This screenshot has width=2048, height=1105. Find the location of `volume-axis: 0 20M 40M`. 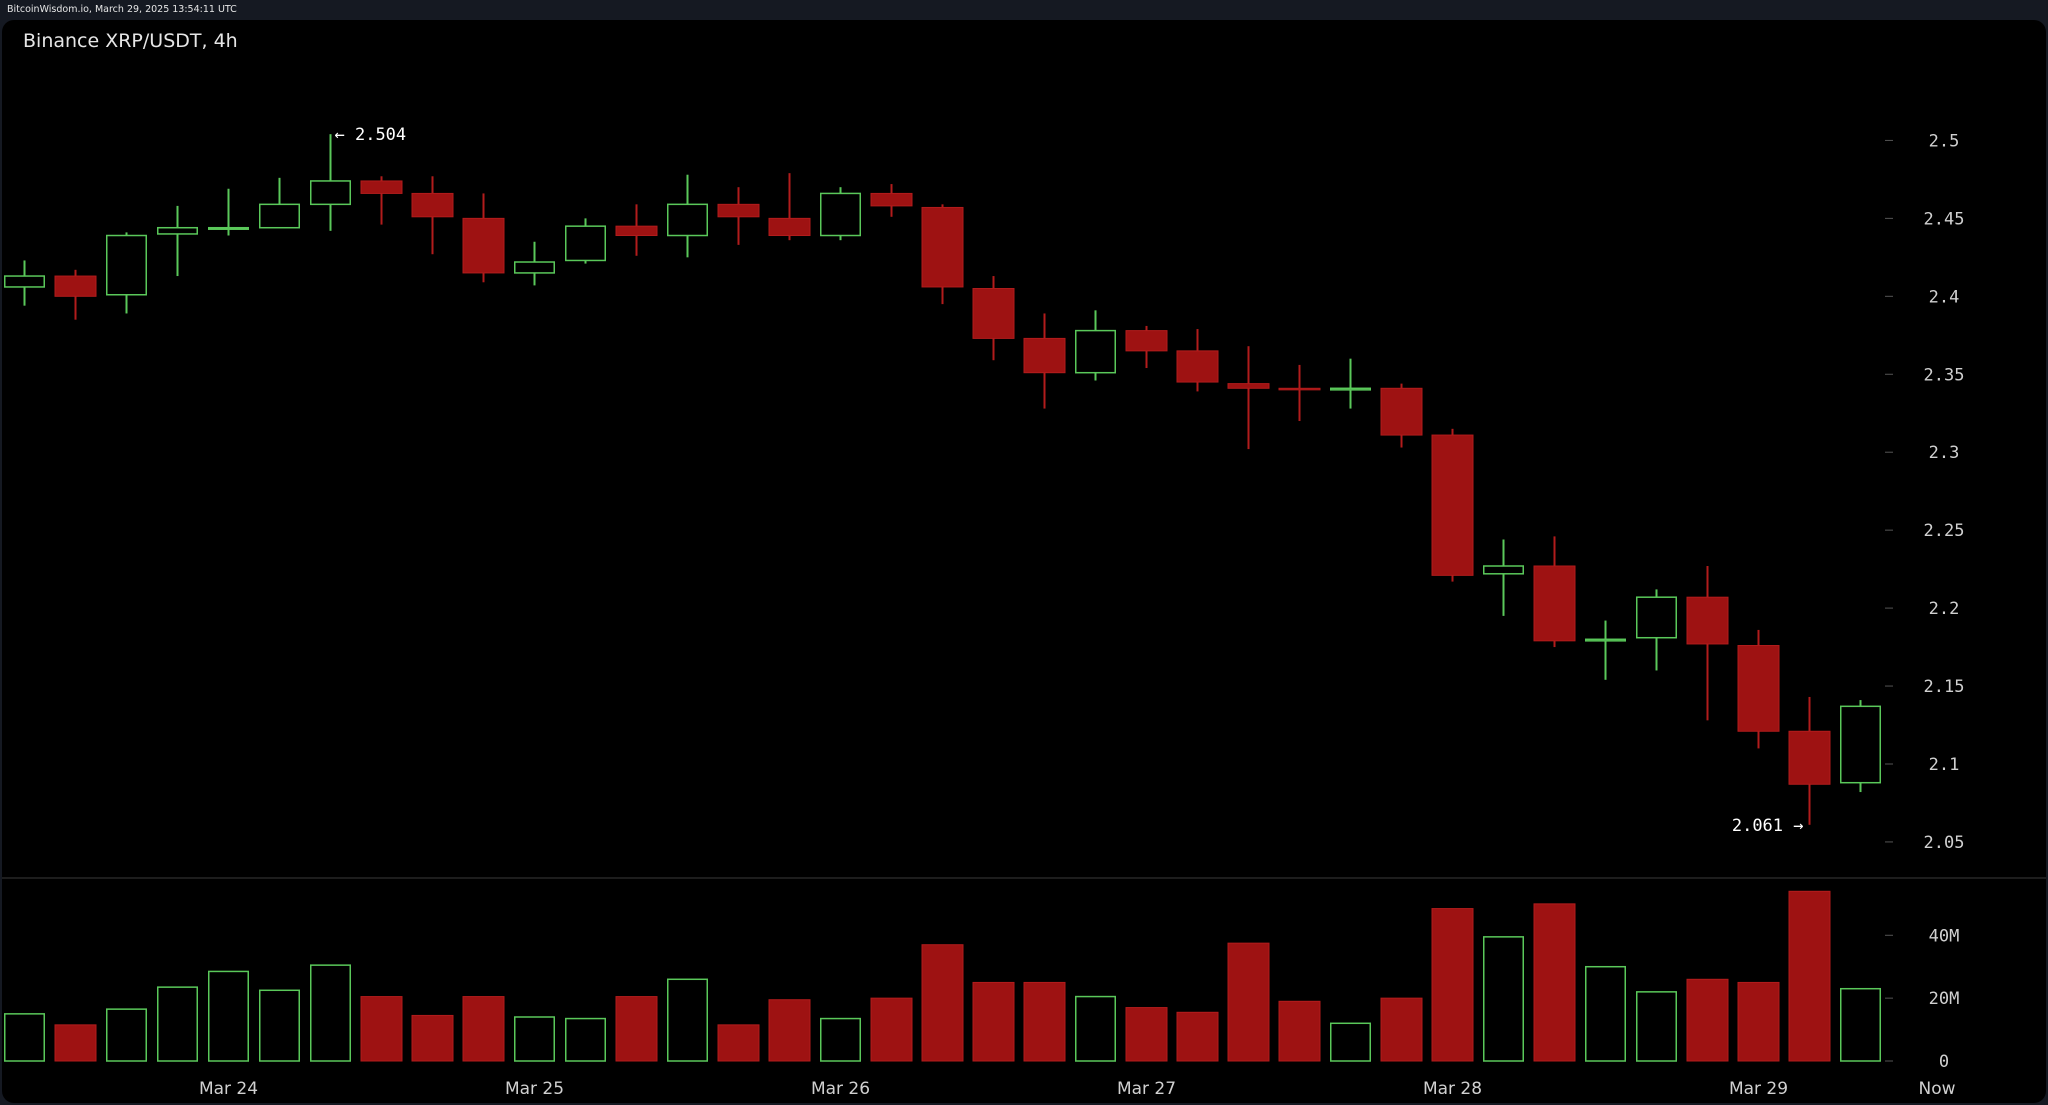

volume-axis: 0 20M 40M is located at coordinates (1922, 999).